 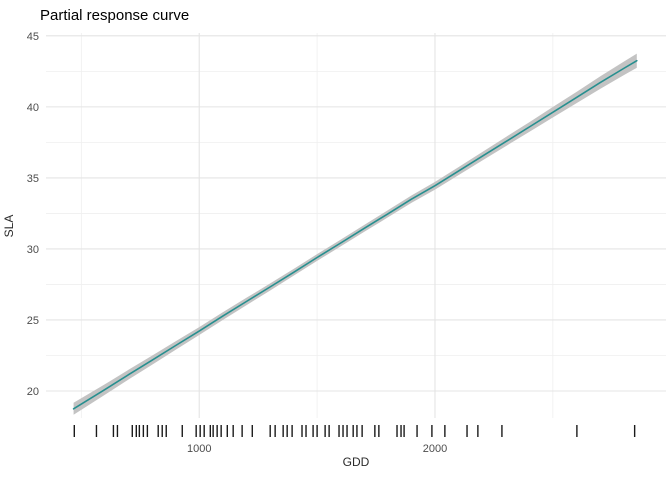 I want to click on y-axis-tick-labels: 20 25 30 35 40 45, so click(x=33, y=214).